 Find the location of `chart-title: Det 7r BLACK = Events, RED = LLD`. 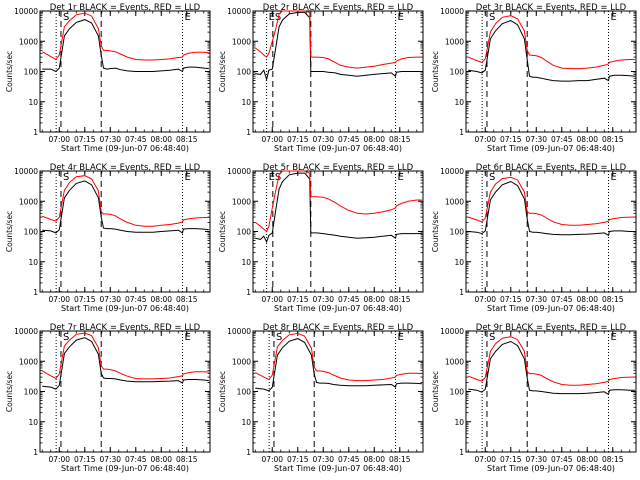

chart-title: Det 7r BLACK = Events, RED = LLD is located at coordinates (125, 328).